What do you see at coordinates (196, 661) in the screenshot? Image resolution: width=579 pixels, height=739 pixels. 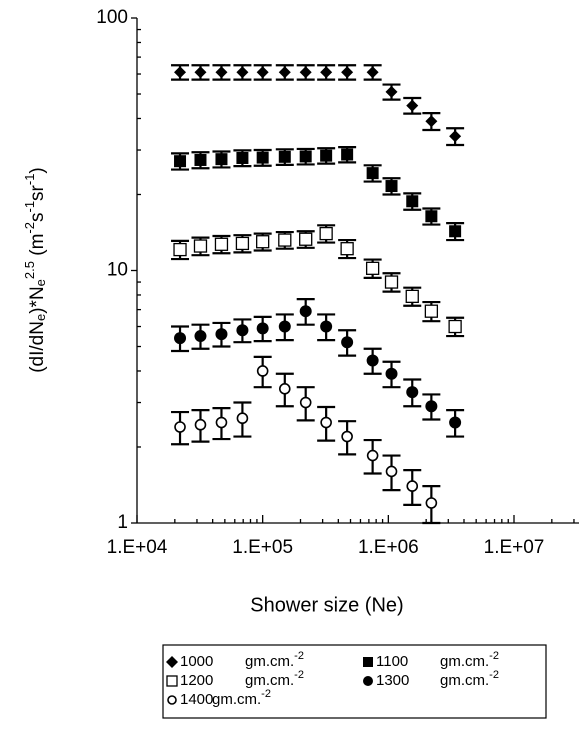 I see `legend-label: 1000` at bounding box center [196, 661].